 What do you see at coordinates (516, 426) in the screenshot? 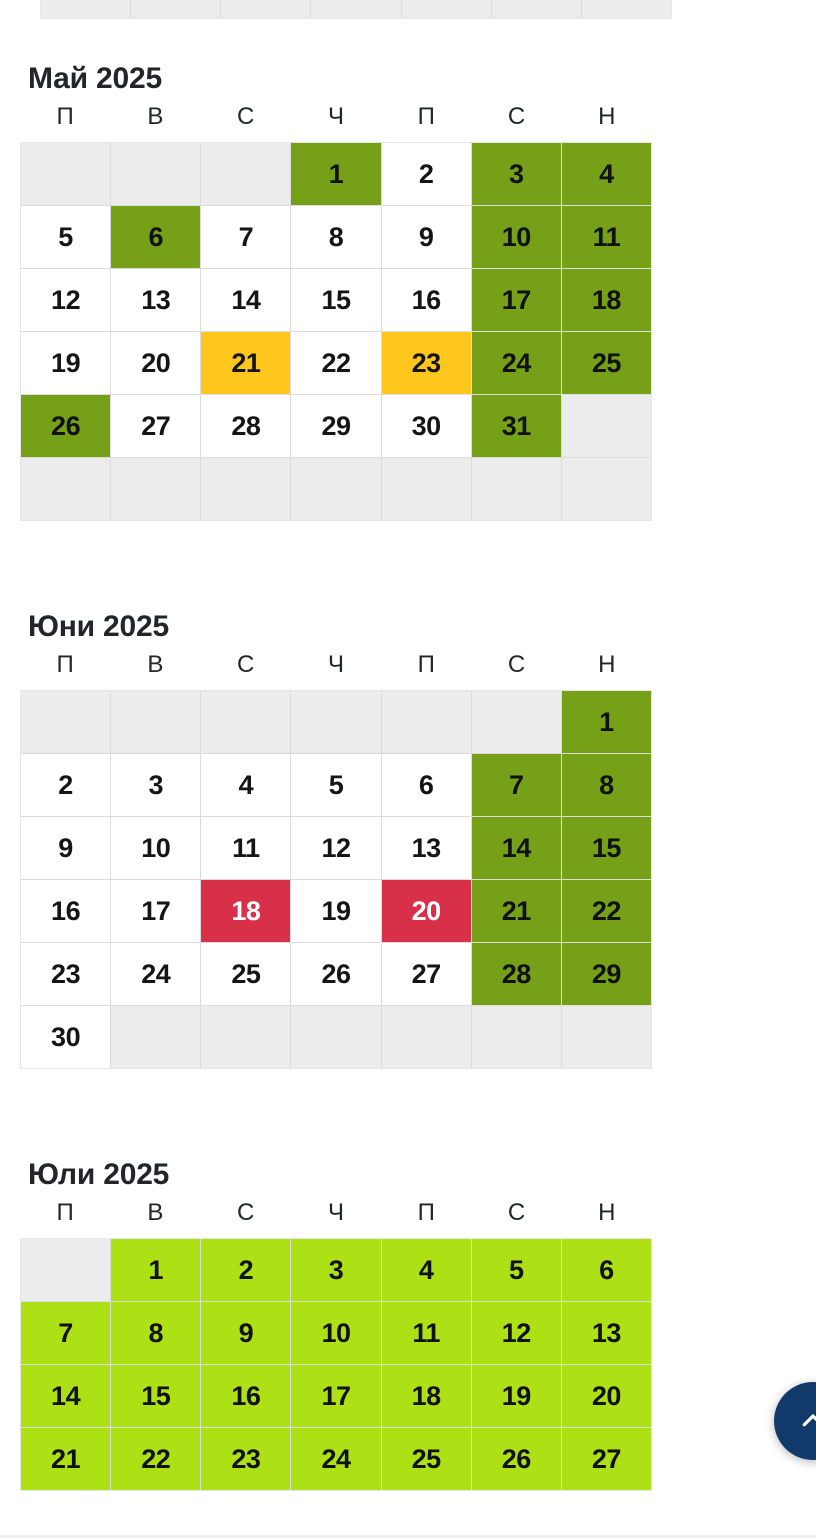
I see `day-cell: 31` at bounding box center [516, 426].